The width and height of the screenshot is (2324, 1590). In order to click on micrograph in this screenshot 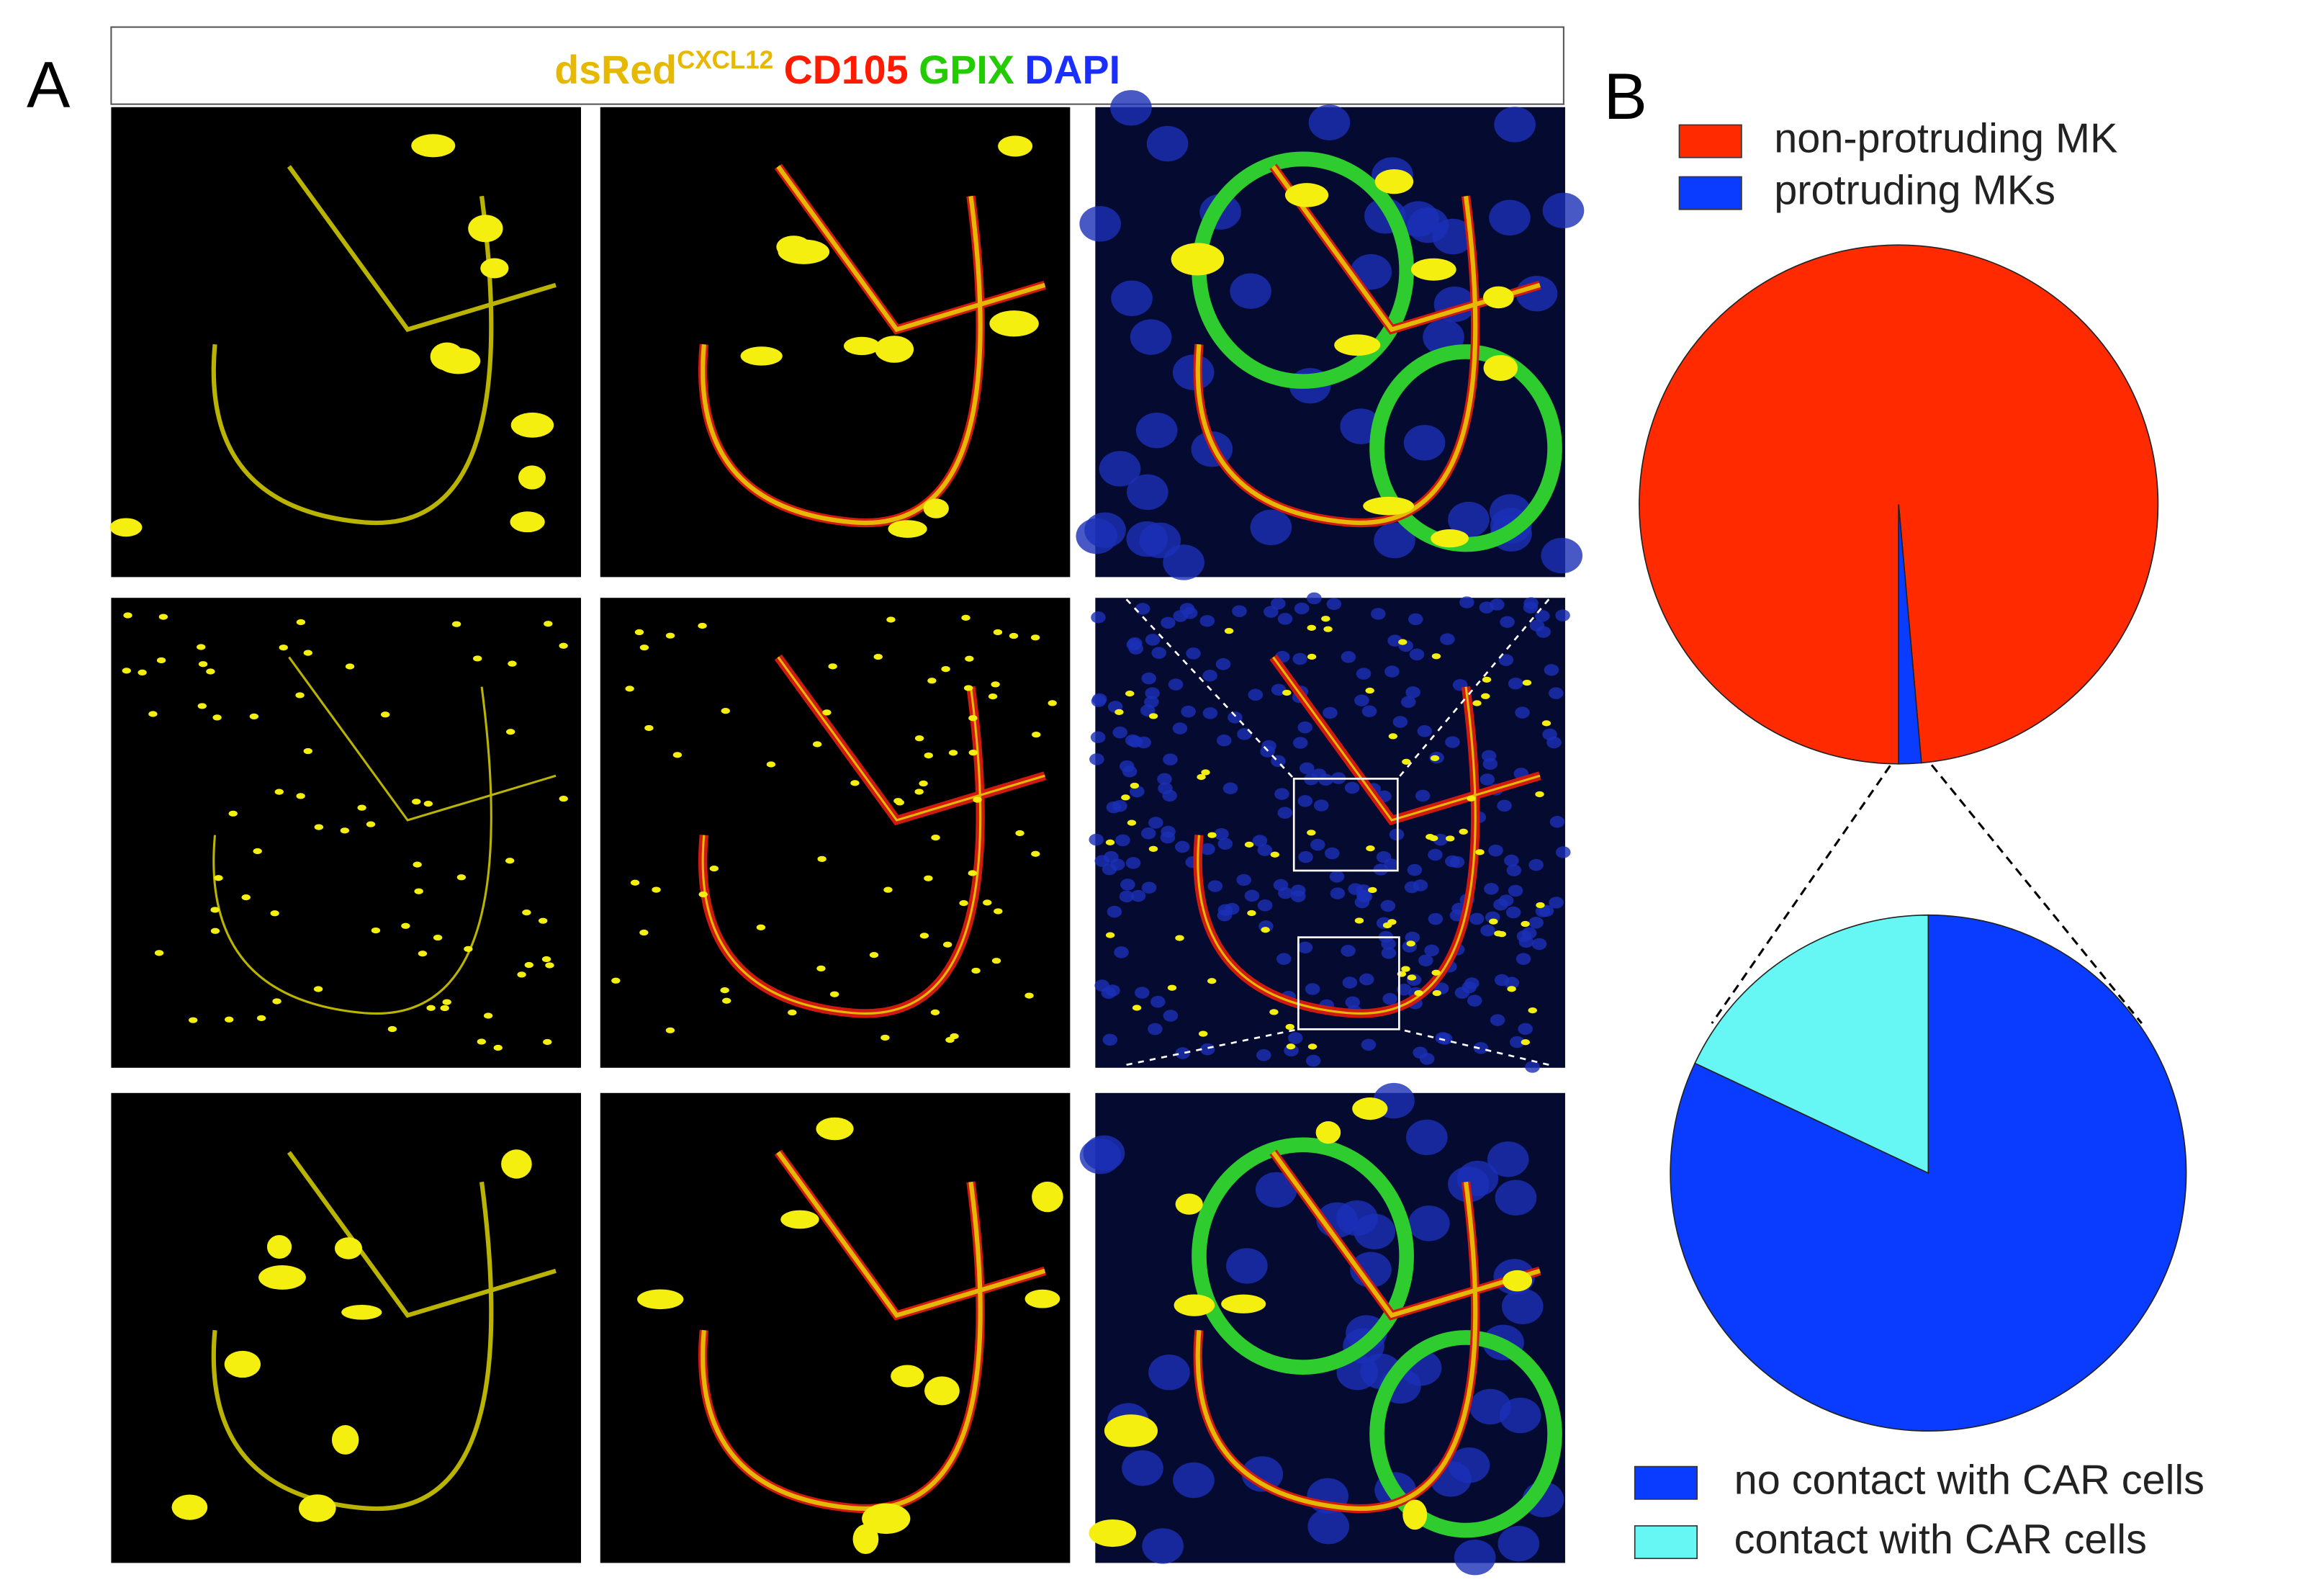, I will do `click(835, 833)`.